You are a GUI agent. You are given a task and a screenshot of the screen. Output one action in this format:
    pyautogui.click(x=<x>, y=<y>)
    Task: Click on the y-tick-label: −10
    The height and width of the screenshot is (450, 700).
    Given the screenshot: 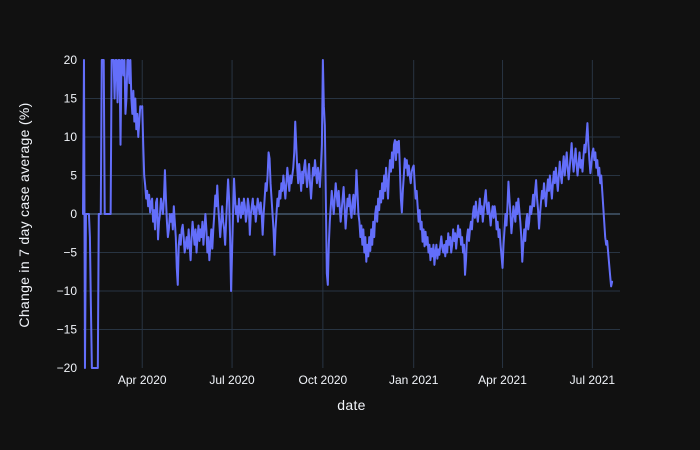 What is the action you would take?
    pyautogui.click(x=67, y=291)
    